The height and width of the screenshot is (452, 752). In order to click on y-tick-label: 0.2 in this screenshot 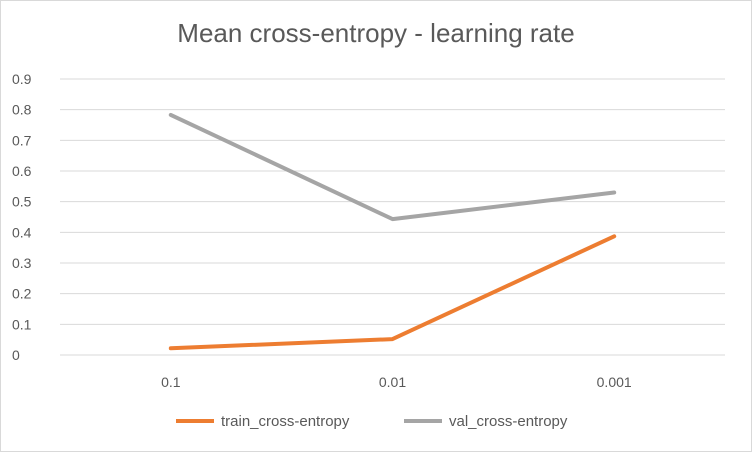, I will do `click(22, 294)`.